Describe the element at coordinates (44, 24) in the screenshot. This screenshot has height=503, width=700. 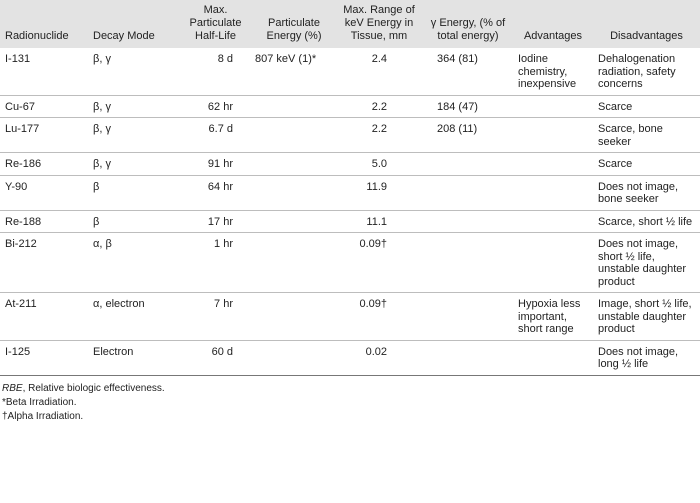
I see `header-cell: Radionuclide` at that location.